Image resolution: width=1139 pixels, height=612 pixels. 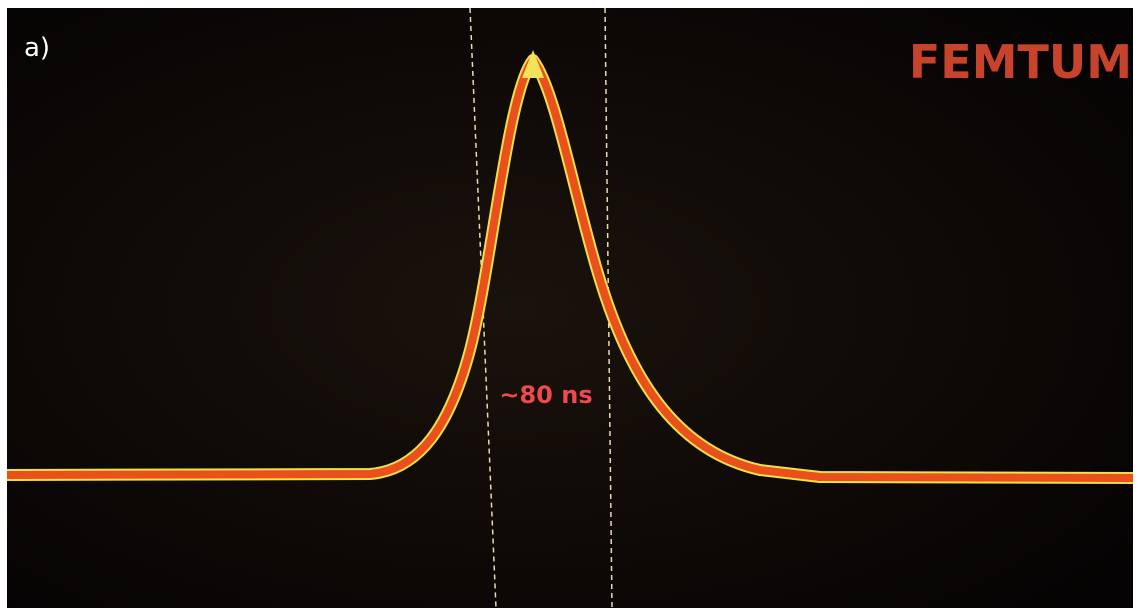 I want to click on pulse-width-annotation: ~80 ns, so click(x=545, y=395).